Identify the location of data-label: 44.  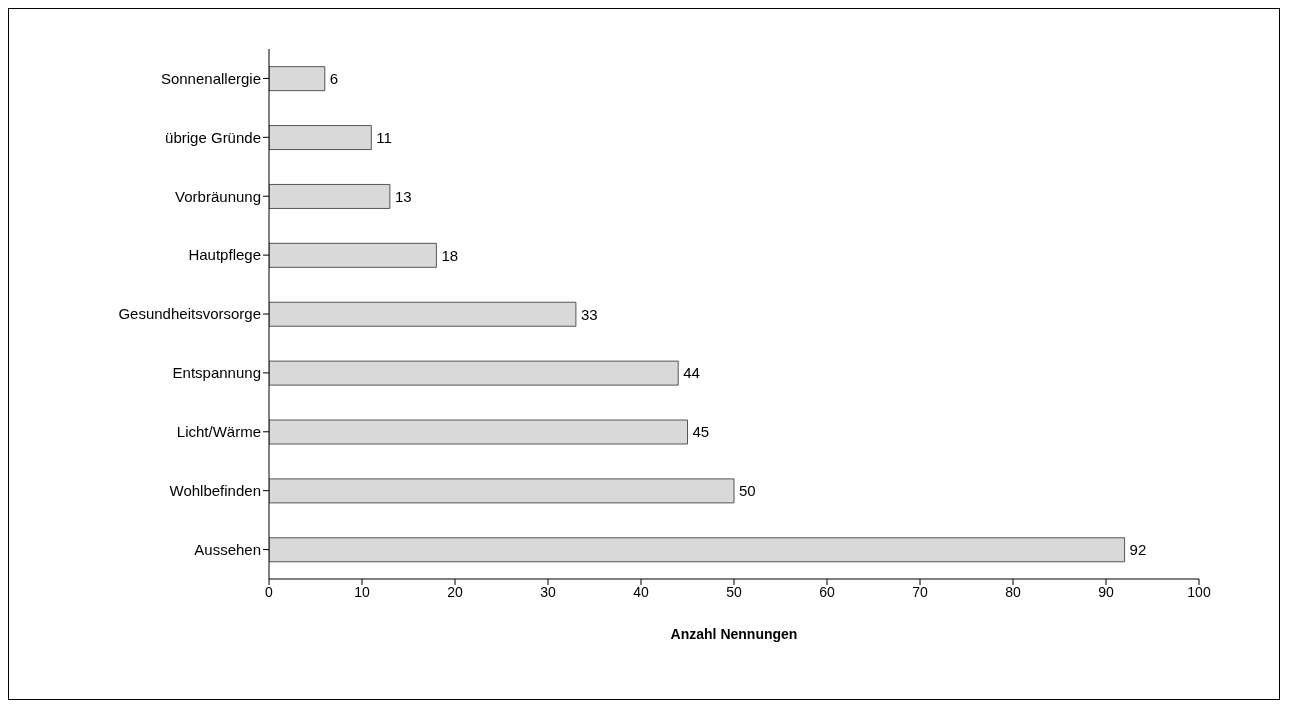
(691, 373).